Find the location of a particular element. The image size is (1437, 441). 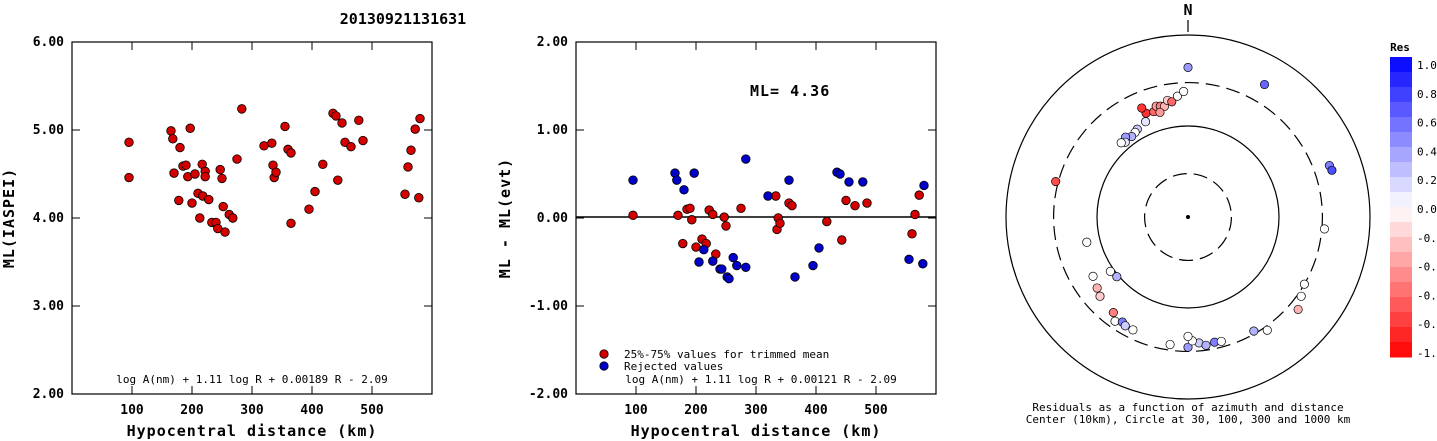

data-points is located at coordinates (1194, 207).